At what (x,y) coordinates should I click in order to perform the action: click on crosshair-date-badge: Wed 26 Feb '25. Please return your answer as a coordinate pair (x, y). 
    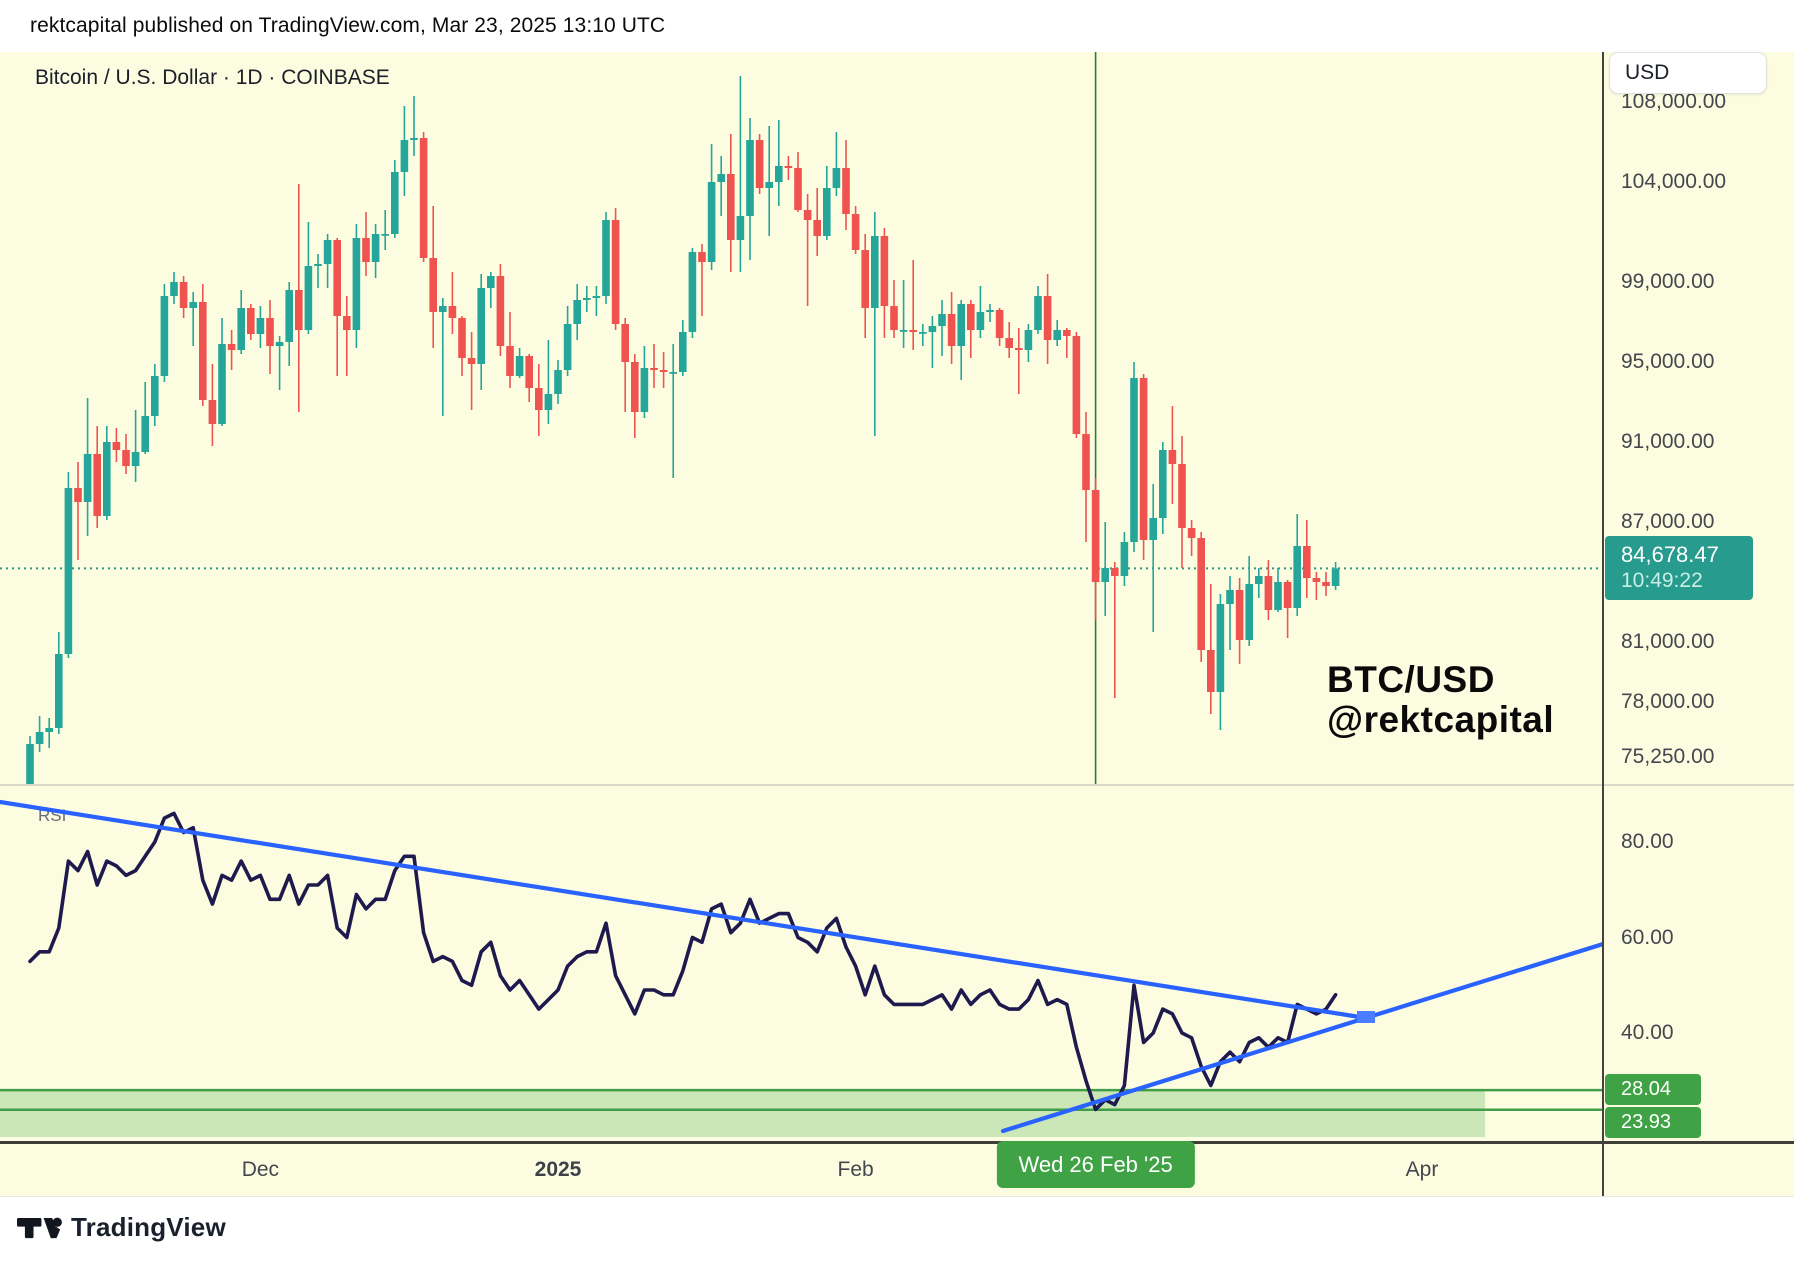
    Looking at the image, I should click on (1095, 1164).